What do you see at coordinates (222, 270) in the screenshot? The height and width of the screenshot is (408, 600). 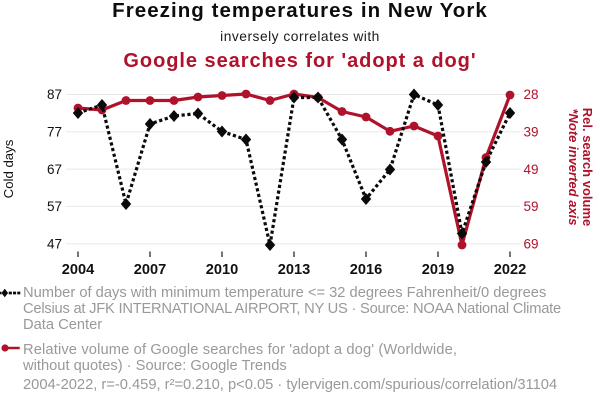 I see `svg-text: 2010` at bounding box center [222, 270].